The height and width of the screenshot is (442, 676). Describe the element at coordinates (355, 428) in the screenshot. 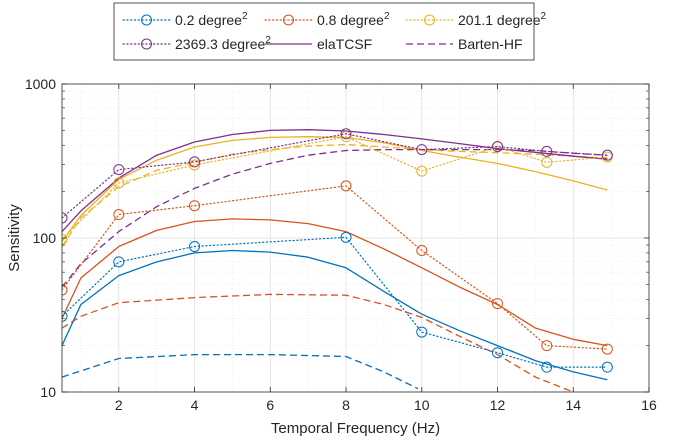

I see `x-axis-label: Temporal Frequency (Hz)` at that location.